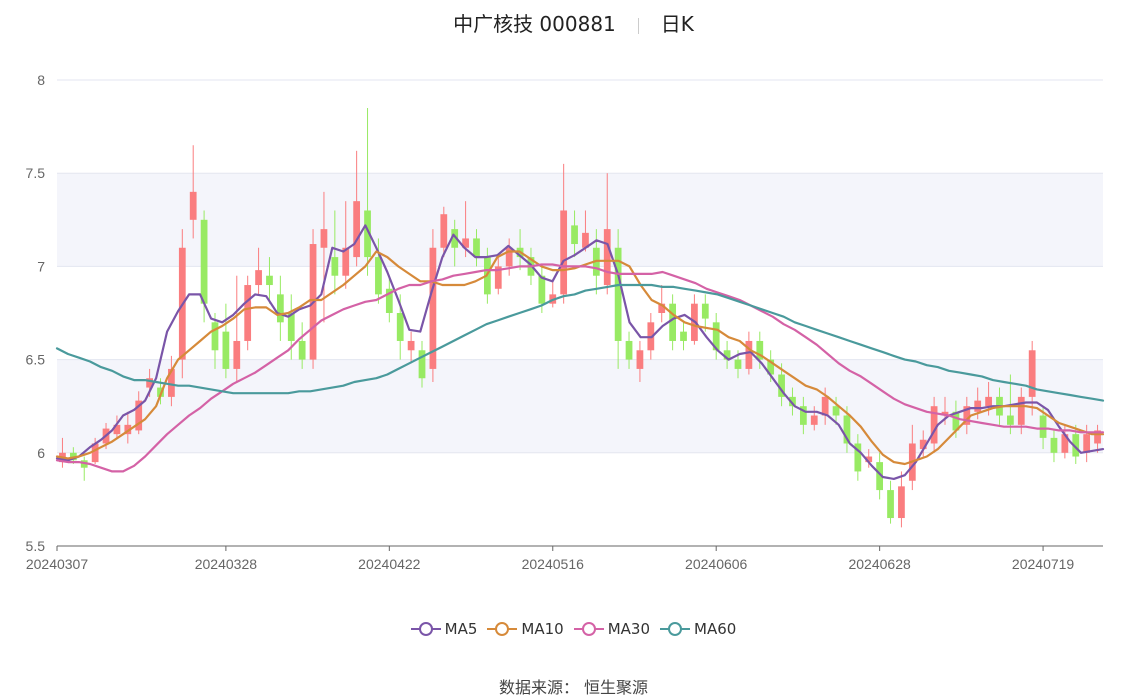 Image resolution: width=1147 pixels, height=699 pixels. Describe the element at coordinates (580, 406) in the screenshot. I see `grid-band` at that location.